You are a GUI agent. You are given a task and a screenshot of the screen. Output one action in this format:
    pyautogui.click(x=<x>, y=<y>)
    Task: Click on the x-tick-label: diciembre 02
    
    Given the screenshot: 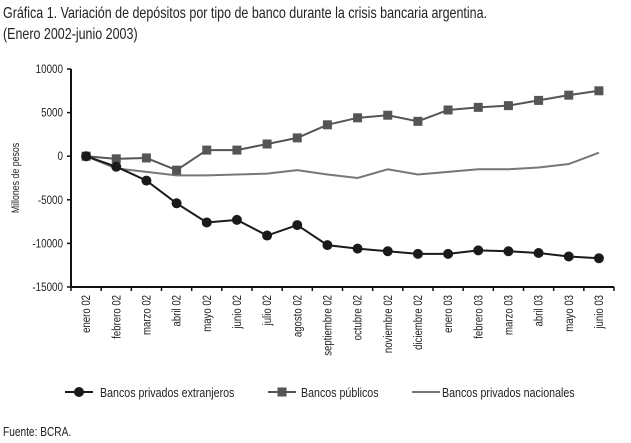 What is the action you would take?
    pyautogui.click(x=418, y=322)
    